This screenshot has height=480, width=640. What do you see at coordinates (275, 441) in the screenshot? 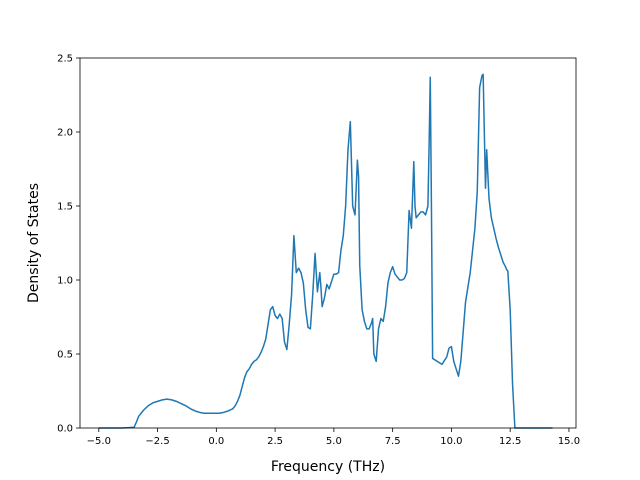
I see `x-tick-label: 2.5` at bounding box center [275, 441].